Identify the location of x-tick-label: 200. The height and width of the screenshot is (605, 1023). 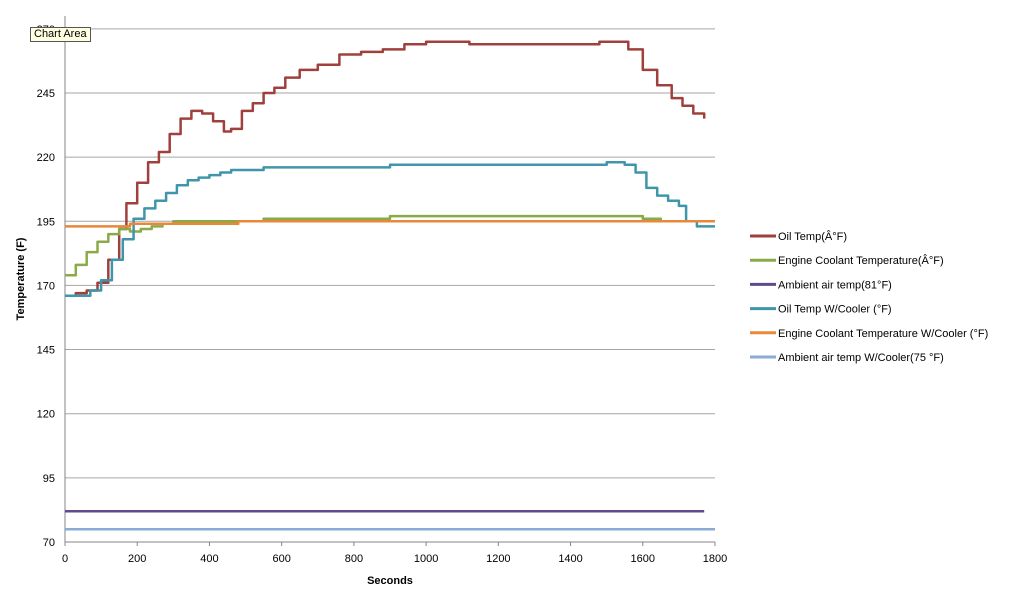
(137, 559).